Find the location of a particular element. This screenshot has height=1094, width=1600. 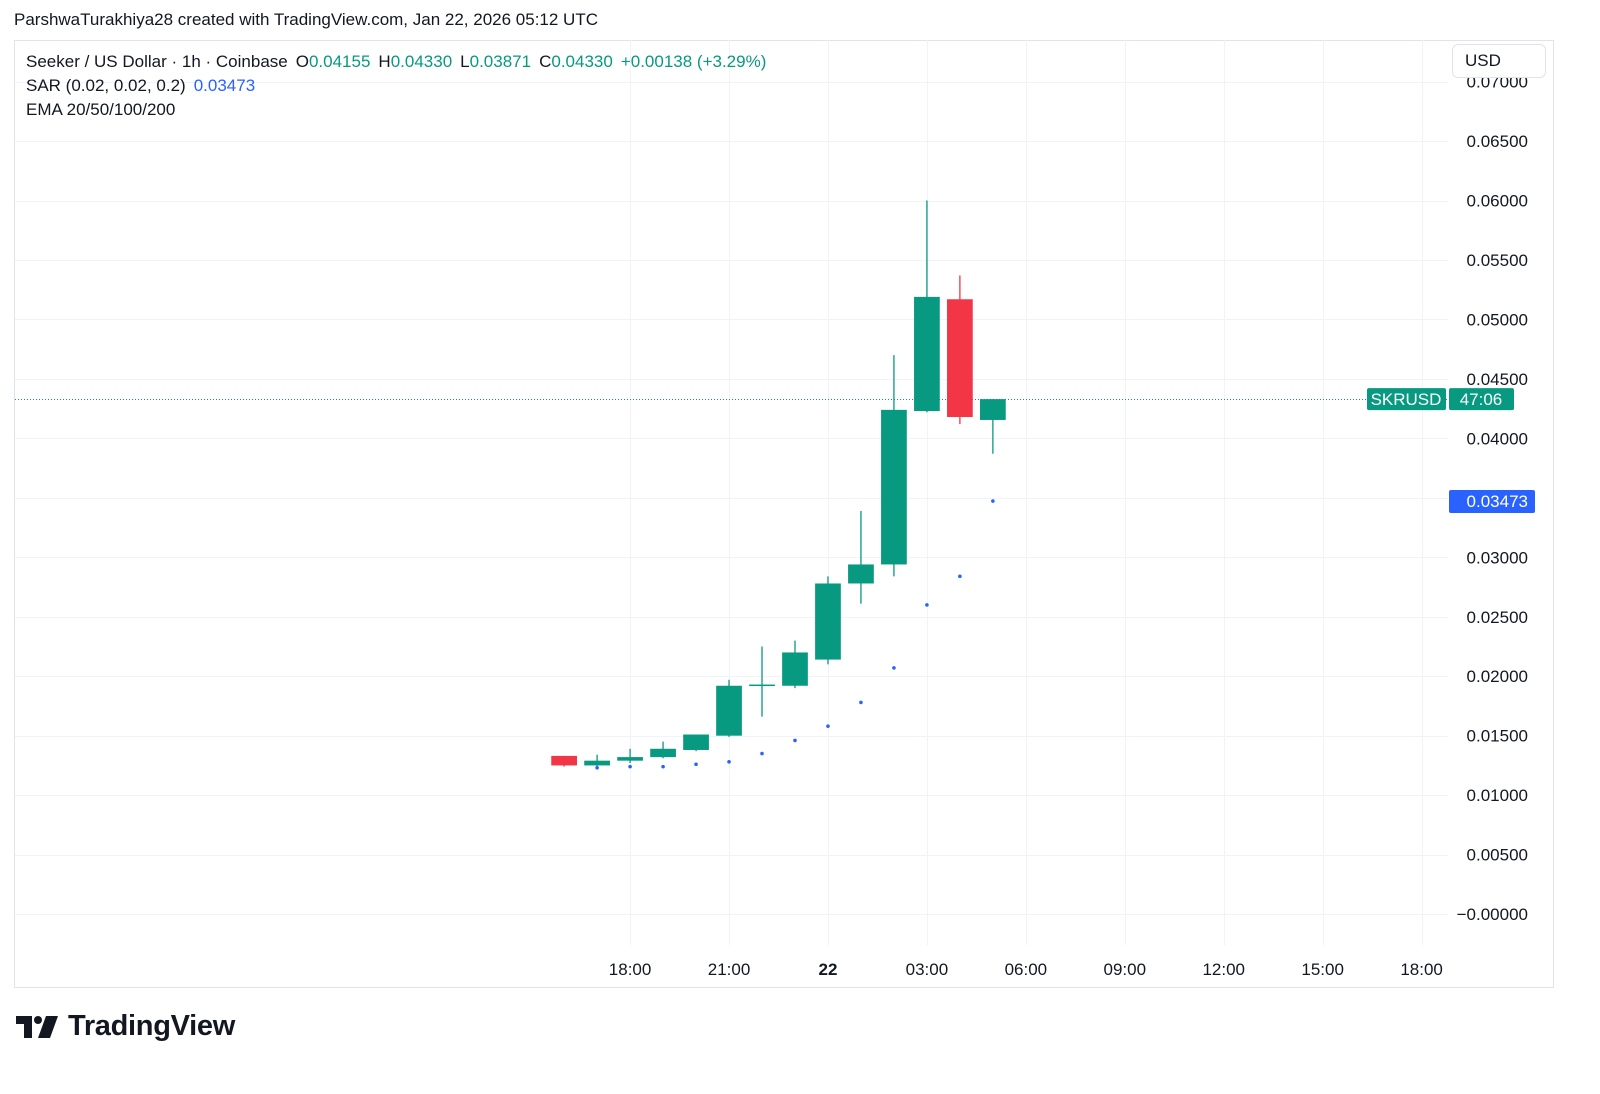

currency-button: USD is located at coordinates (1499, 61).